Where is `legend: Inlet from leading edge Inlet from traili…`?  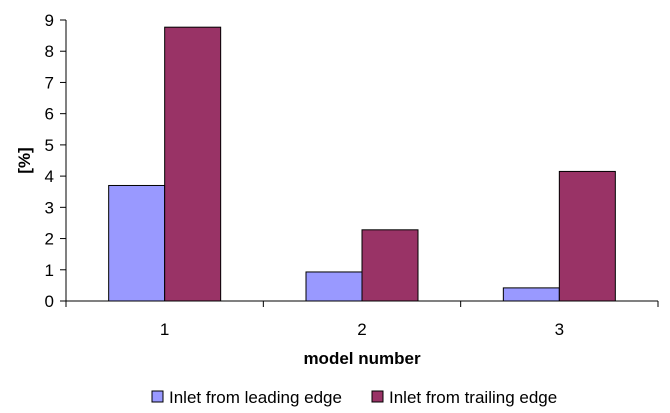
legend: Inlet from leading edge Inlet from traili… is located at coordinates (354, 397).